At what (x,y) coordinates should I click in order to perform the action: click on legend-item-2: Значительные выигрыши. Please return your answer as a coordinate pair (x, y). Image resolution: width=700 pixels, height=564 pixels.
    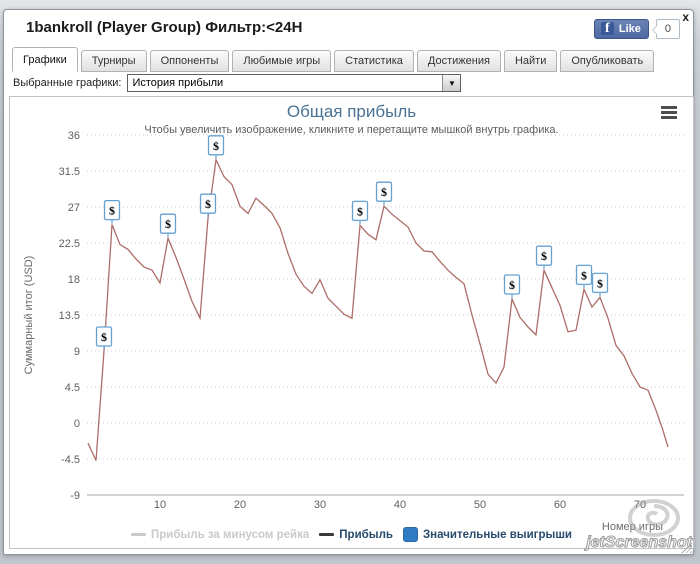
    Looking at the image, I should click on (487, 534).